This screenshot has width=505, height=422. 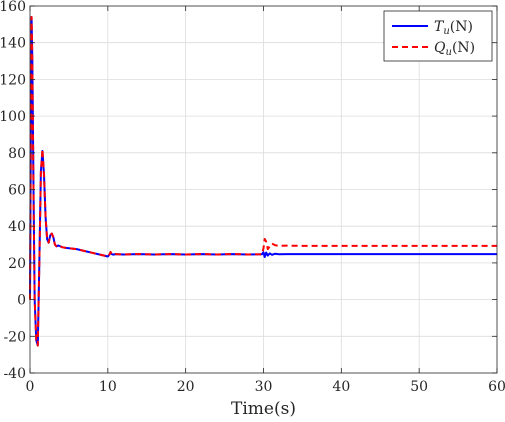 What do you see at coordinates (30, 387) in the screenshot?
I see `x-tick-label: 0` at bounding box center [30, 387].